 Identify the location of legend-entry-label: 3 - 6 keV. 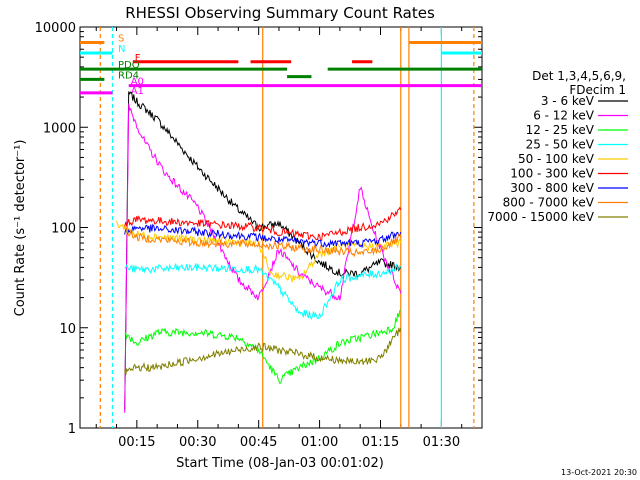
(568, 101).